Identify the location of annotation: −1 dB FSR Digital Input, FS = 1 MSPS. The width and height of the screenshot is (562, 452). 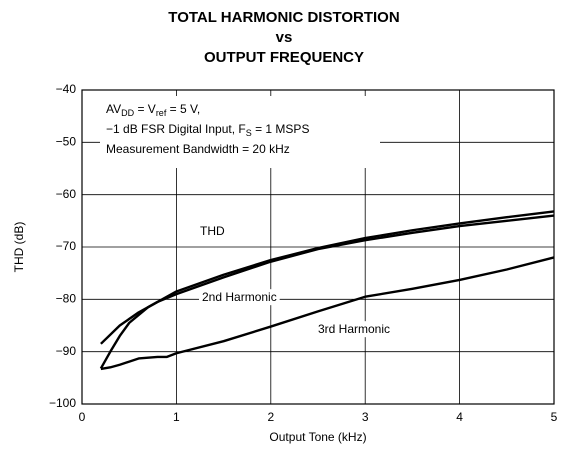
(207, 130).